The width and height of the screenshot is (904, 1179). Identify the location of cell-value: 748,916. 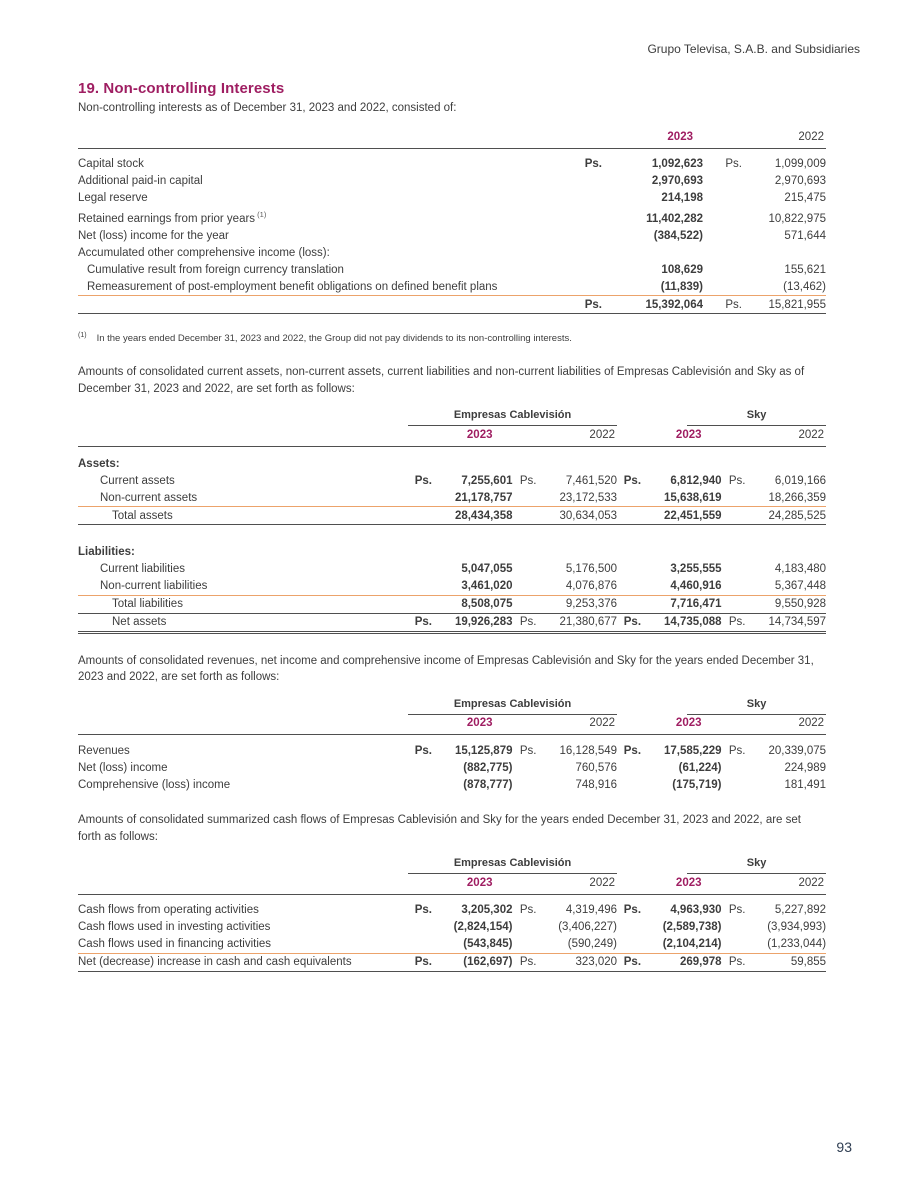
(596, 784).